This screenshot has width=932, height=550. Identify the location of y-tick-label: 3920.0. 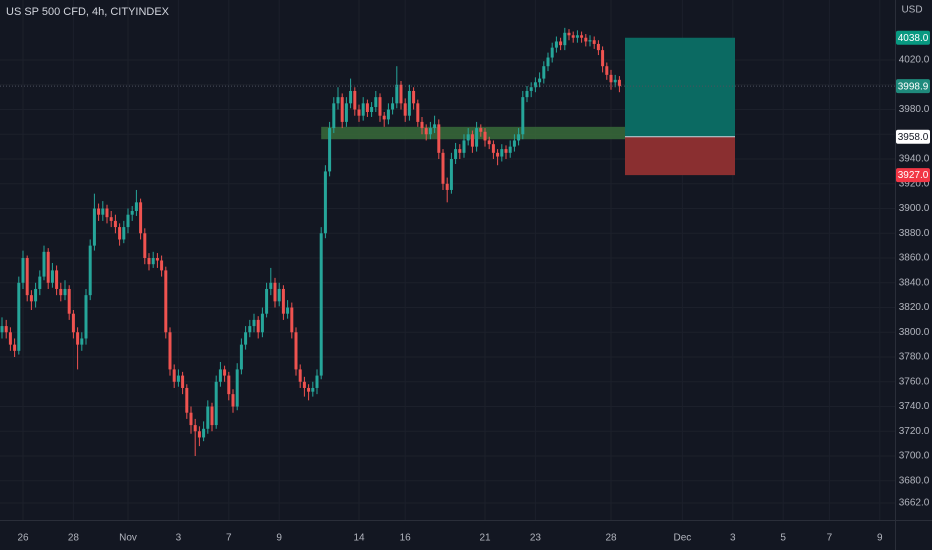
(914, 183).